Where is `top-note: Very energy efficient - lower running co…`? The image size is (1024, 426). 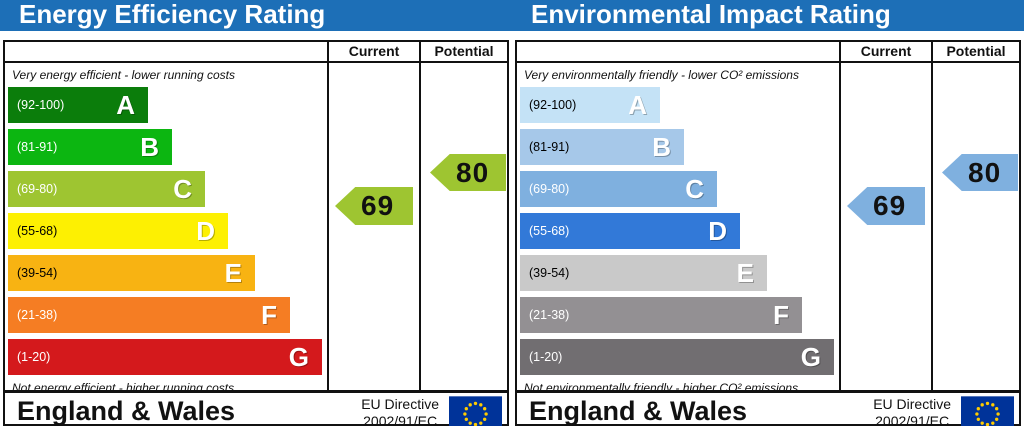
top-note: Very energy efficient - lower running co… is located at coordinates (123, 75).